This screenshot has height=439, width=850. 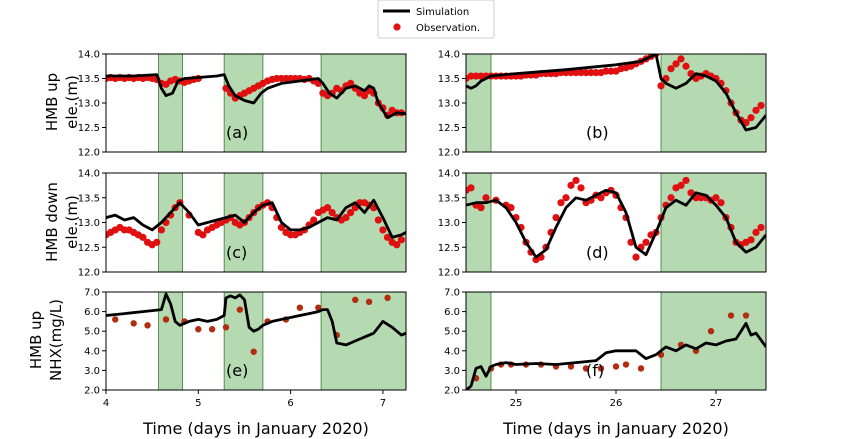 What do you see at coordinates (436, 19) in the screenshot?
I see `legend: Simulation Observation.` at bounding box center [436, 19].